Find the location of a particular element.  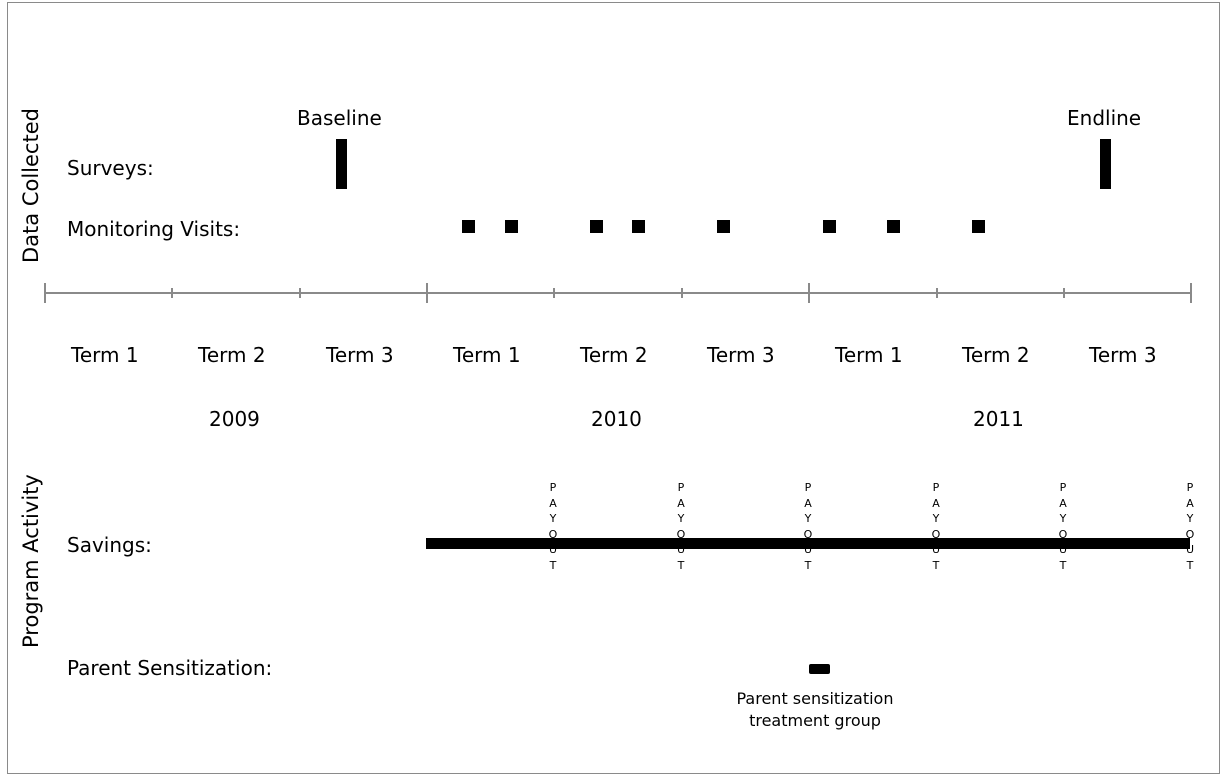

parent-sensitization-bar is located at coordinates (819, 669).